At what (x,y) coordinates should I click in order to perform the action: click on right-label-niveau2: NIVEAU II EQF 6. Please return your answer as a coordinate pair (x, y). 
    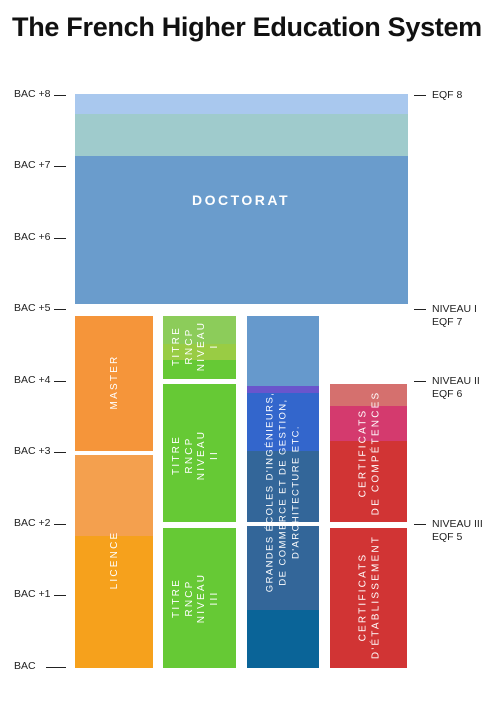
    Looking at the image, I should click on (456, 388).